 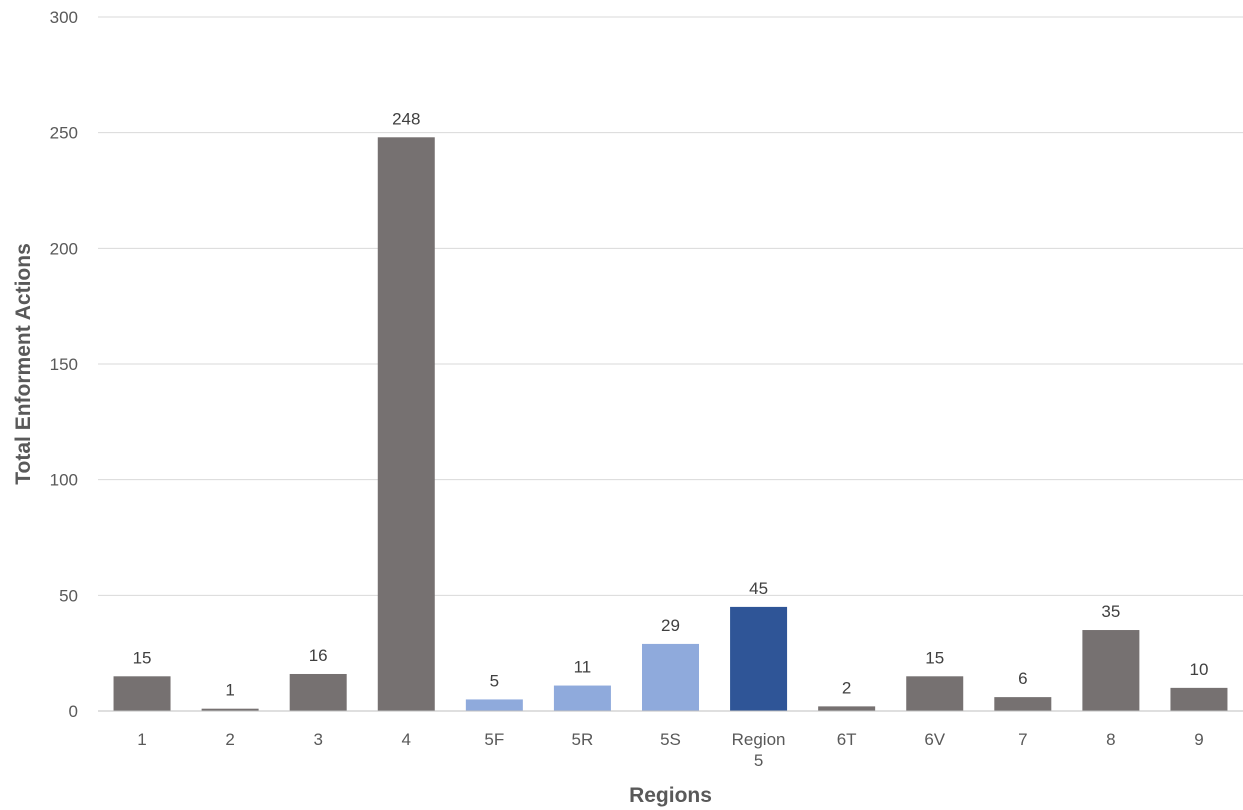 What do you see at coordinates (846, 687) in the screenshot?
I see `data-label: 2` at bounding box center [846, 687].